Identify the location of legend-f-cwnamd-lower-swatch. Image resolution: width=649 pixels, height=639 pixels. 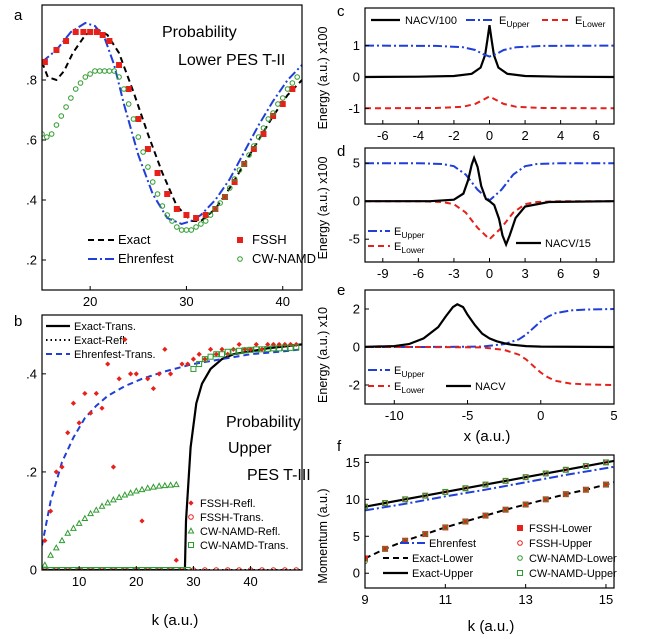
(520, 558).